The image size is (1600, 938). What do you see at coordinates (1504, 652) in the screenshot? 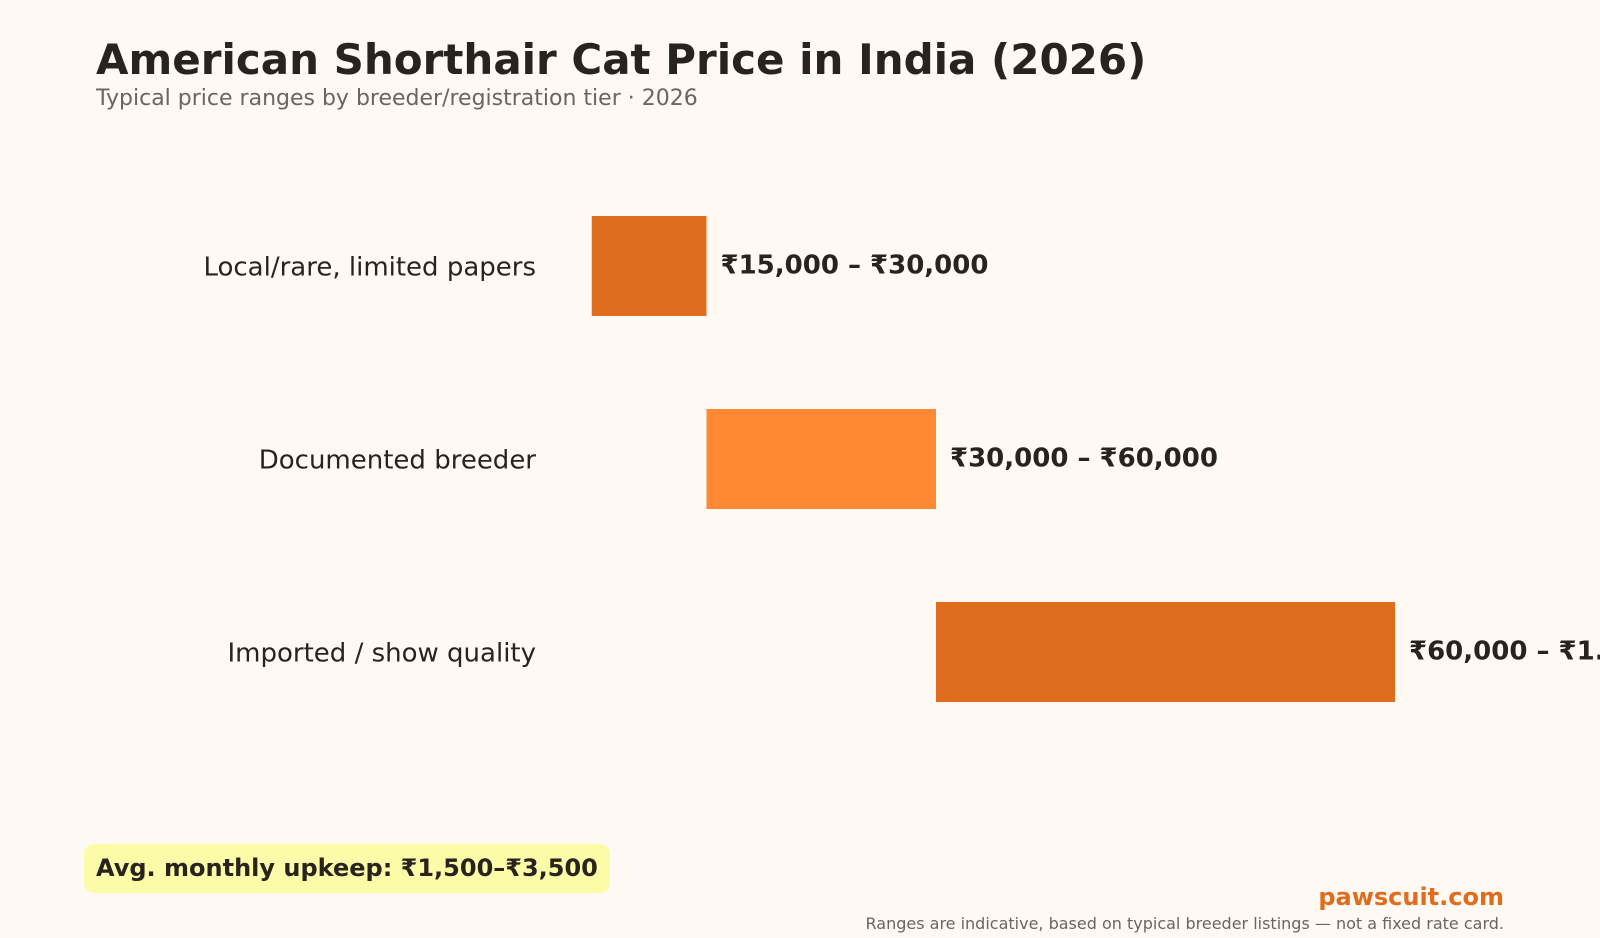
I see `range-value-label: ₹60,000 – ₹1.2L` at bounding box center [1504, 652].